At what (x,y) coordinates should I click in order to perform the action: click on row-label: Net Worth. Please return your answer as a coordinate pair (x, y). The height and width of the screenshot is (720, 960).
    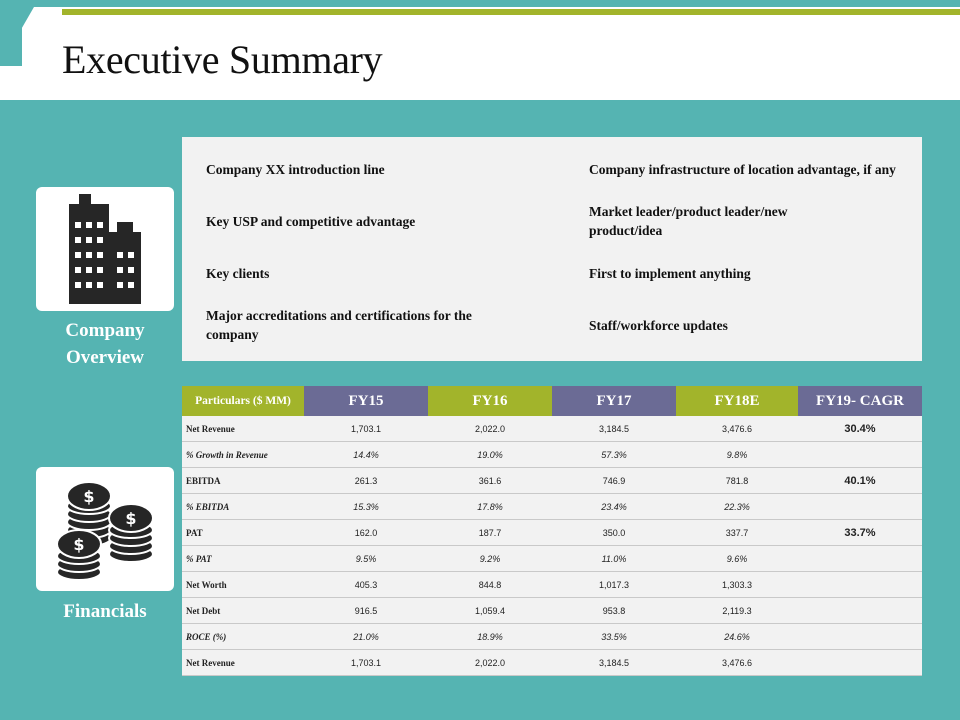
    Looking at the image, I should click on (243, 584).